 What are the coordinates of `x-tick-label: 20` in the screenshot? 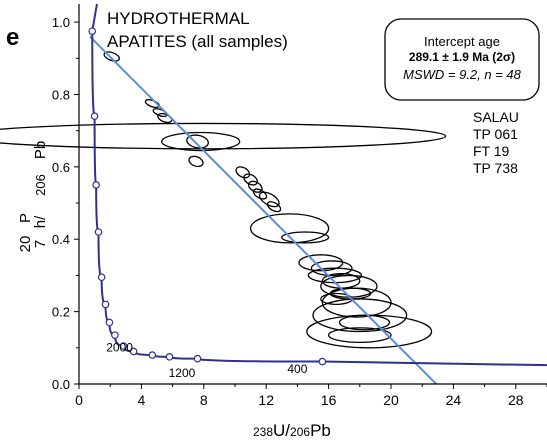 It's located at (391, 400).